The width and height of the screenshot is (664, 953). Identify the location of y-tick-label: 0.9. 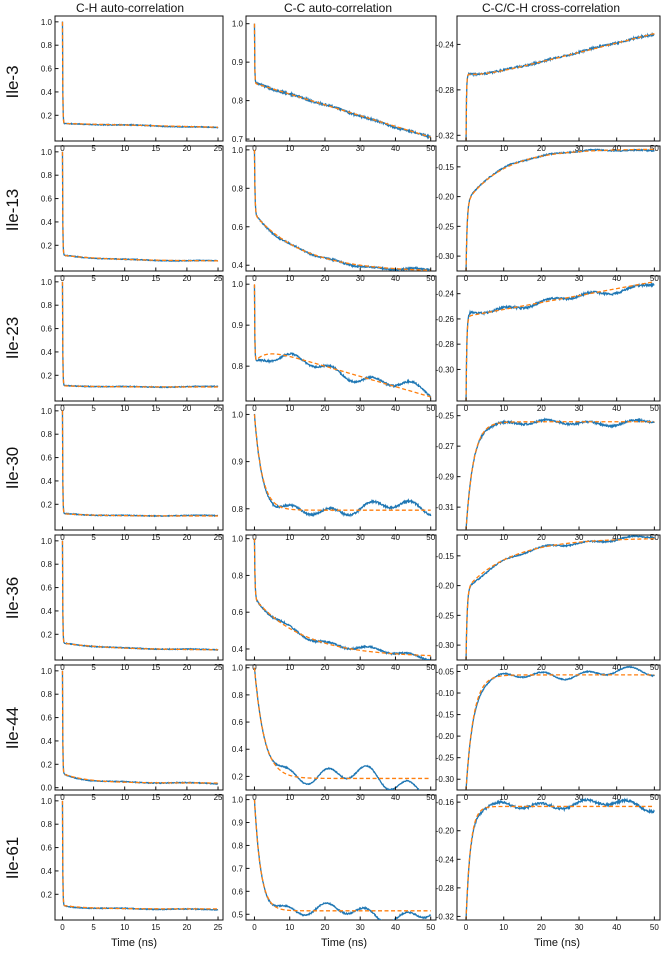
(238, 462).